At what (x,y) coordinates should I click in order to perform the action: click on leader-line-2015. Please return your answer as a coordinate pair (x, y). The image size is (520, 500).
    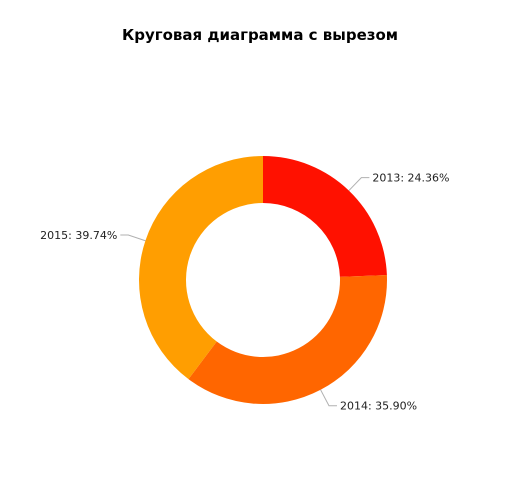
    Looking at the image, I should click on (133, 238).